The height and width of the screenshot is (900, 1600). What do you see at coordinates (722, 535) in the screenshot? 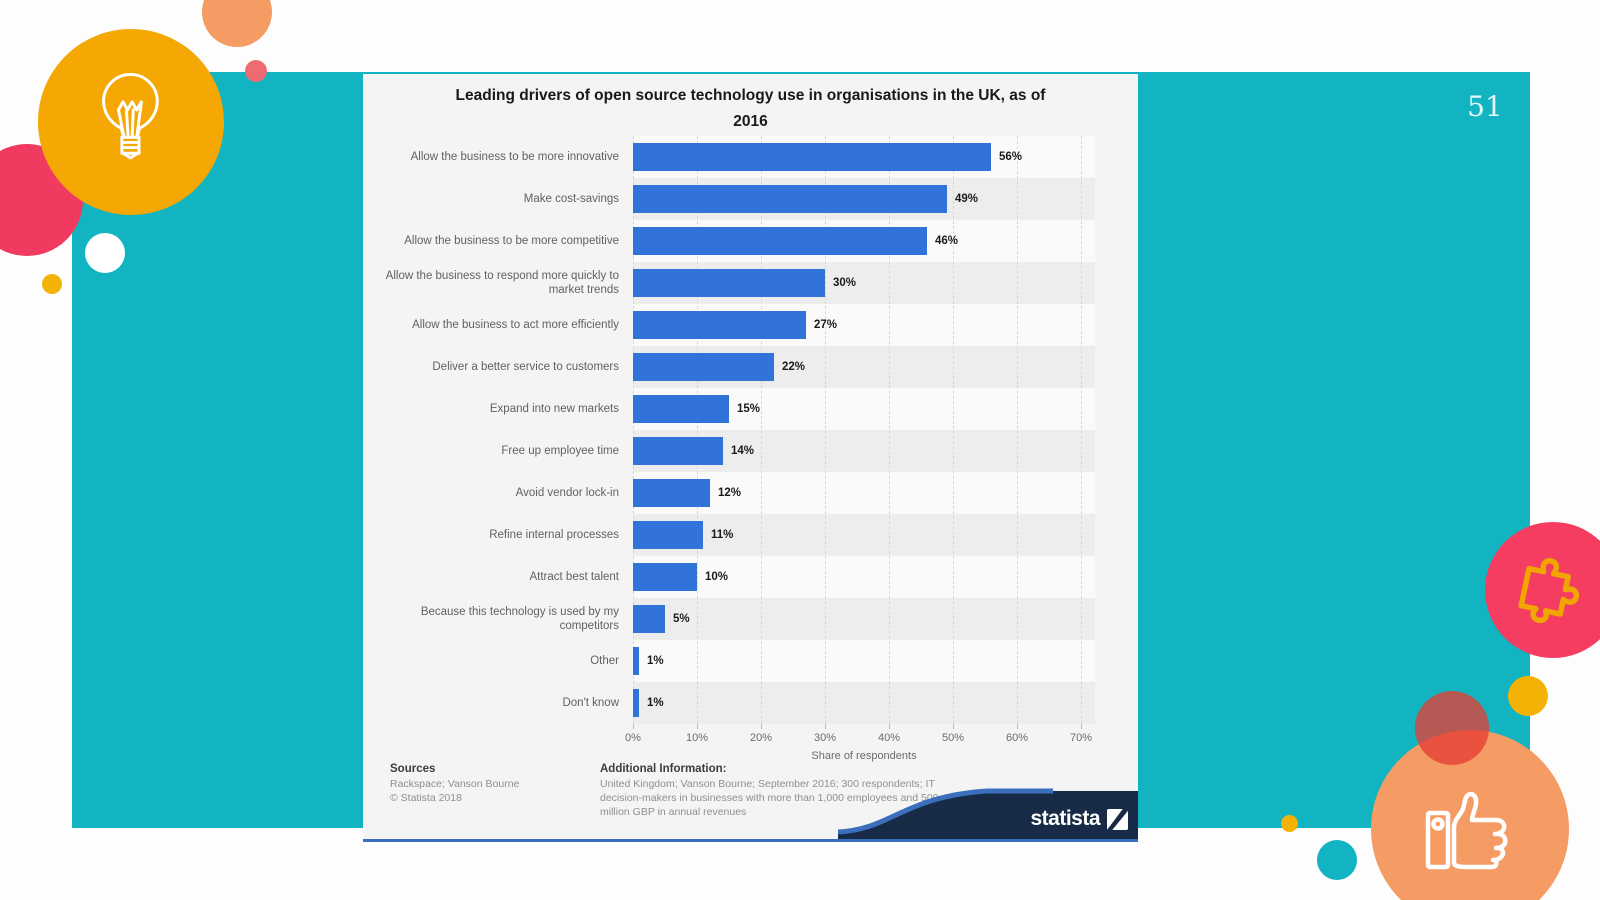
I see `value-label: 11%` at bounding box center [722, 535].